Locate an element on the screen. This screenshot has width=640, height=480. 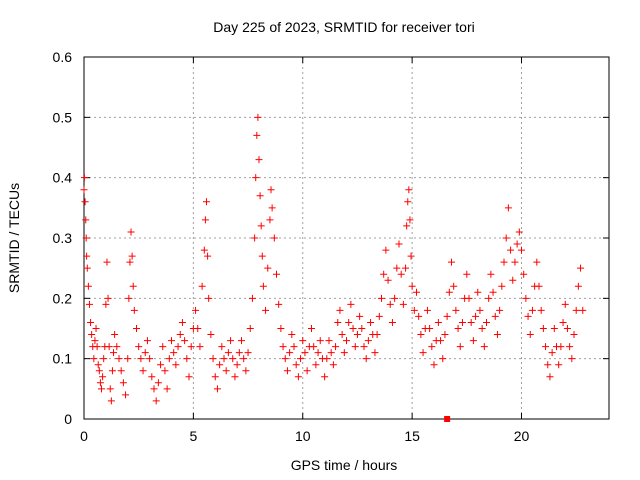
y-tick-label: 0.3 is located at coordinates (63, 238).